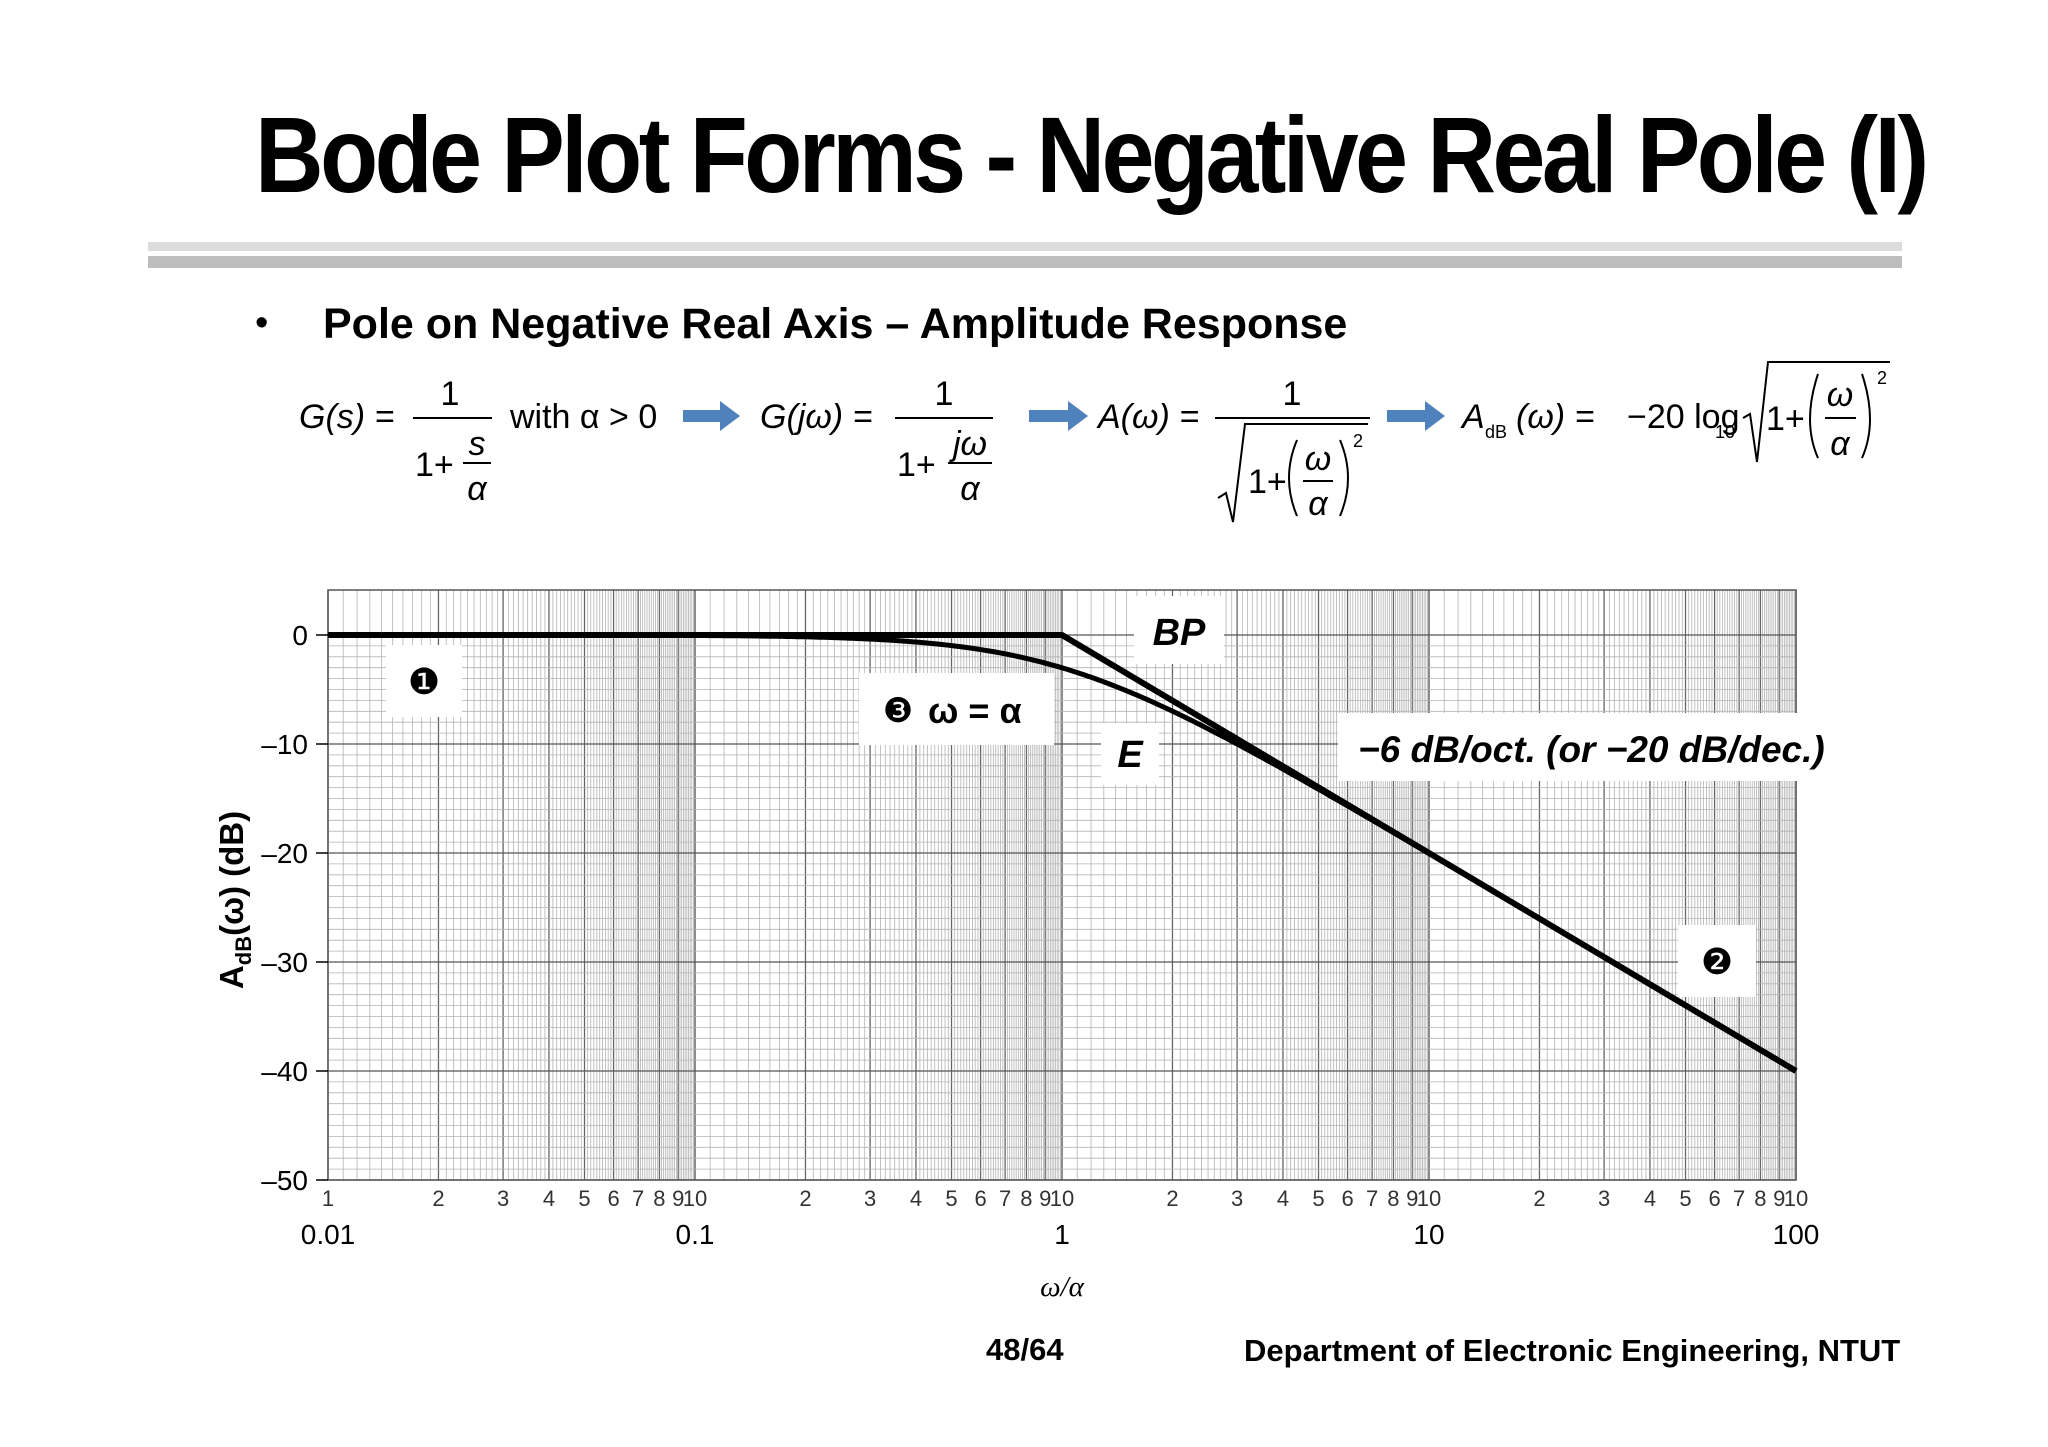 The image size is (2048, 1447). Describe the element at coordinates (1179, 633) in the screenshot. I see `bp-label: BP` at that location.